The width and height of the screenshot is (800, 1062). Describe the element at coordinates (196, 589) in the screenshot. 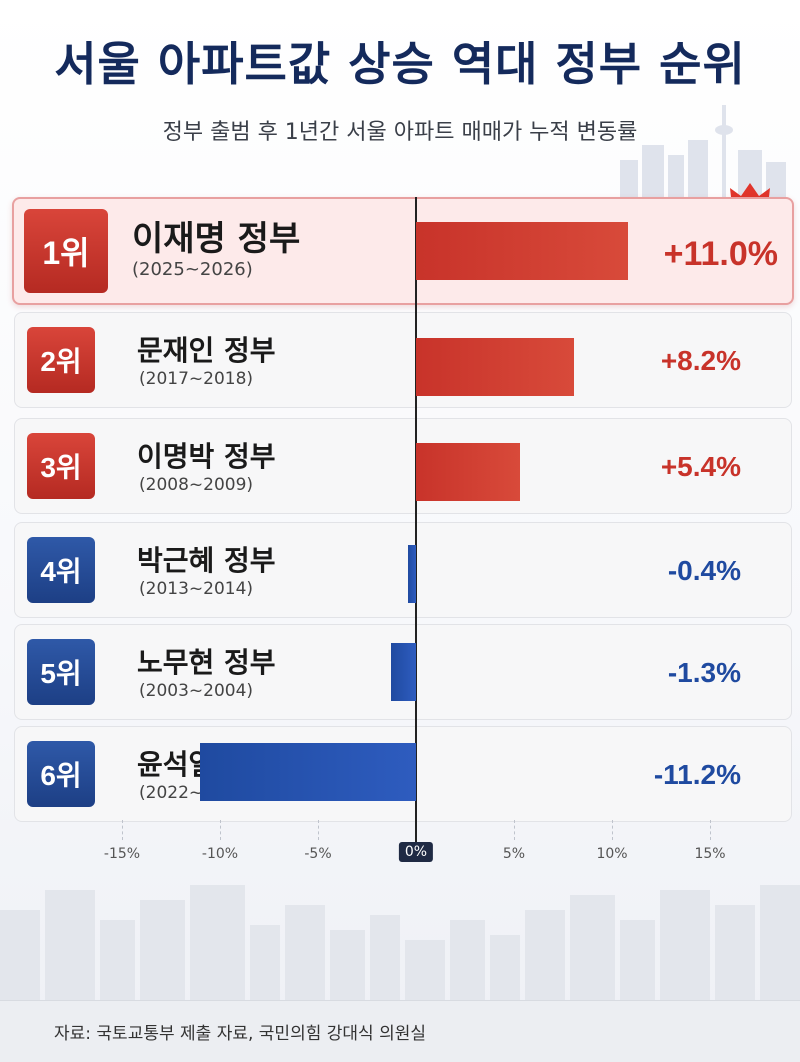

I see `government-years: (2013~2014)` at that location.